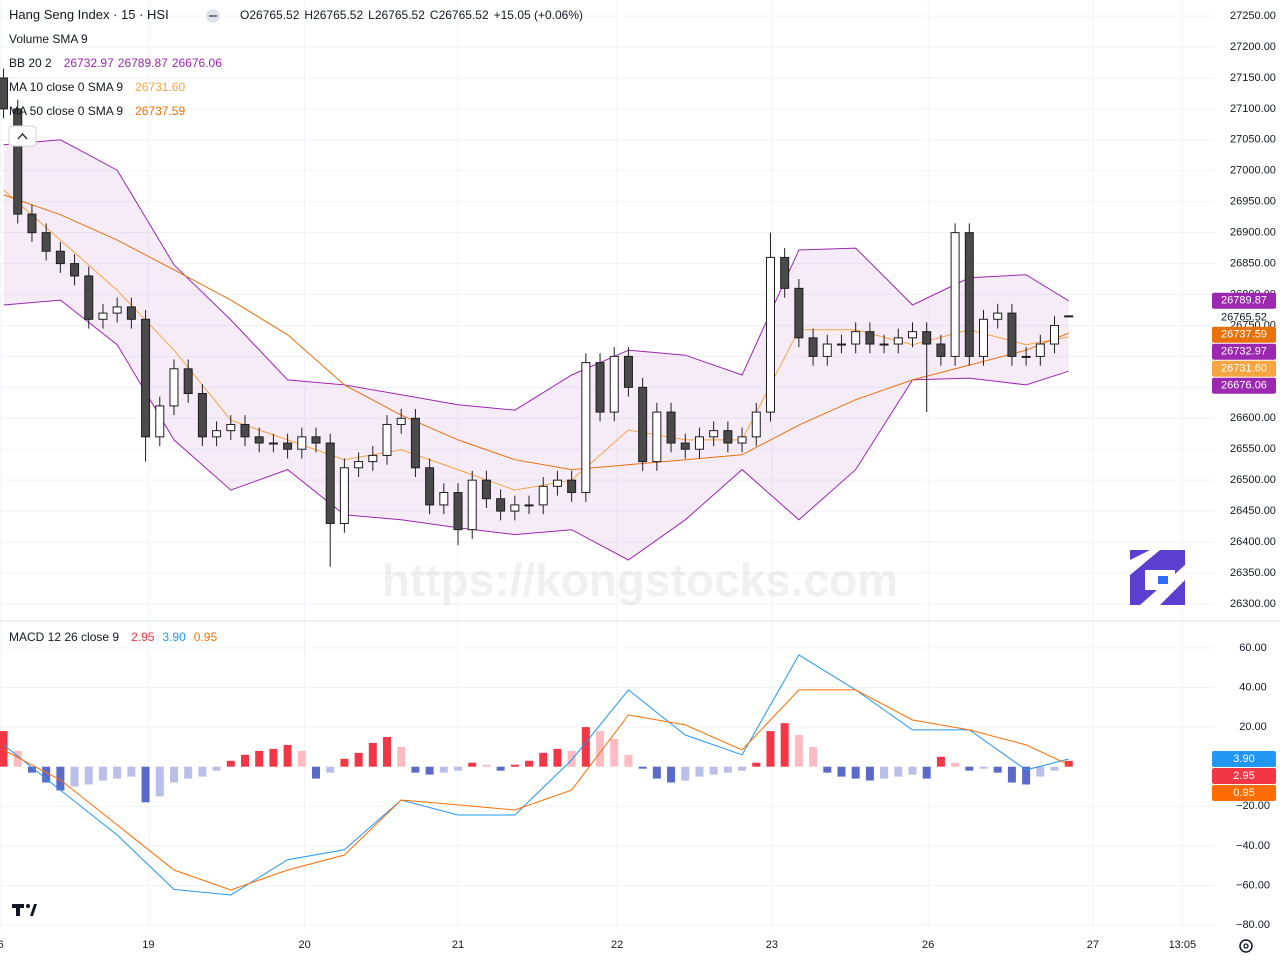 The image size is (1280, 960). What do you see at coordinates (928, 945) in the screenshot?
I see `x-tick-label: 26` at bounding box center [928, 945].